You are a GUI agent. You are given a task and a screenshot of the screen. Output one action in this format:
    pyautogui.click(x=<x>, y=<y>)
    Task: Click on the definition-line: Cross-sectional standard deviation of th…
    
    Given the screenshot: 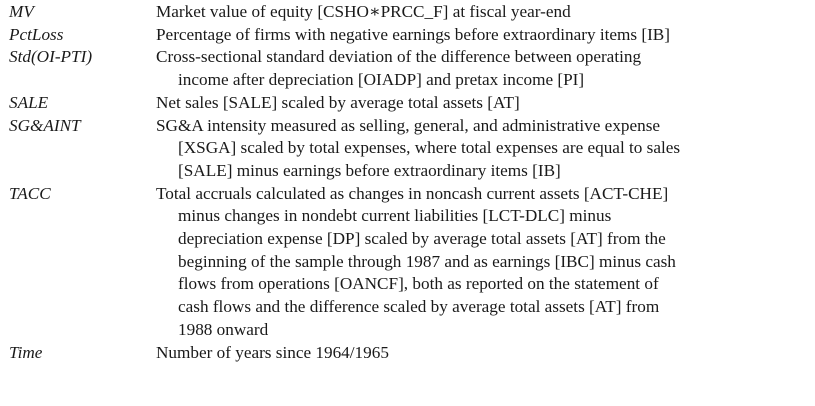 What is the action you would take?
    pyautogui.click(x=399, y=57)
    